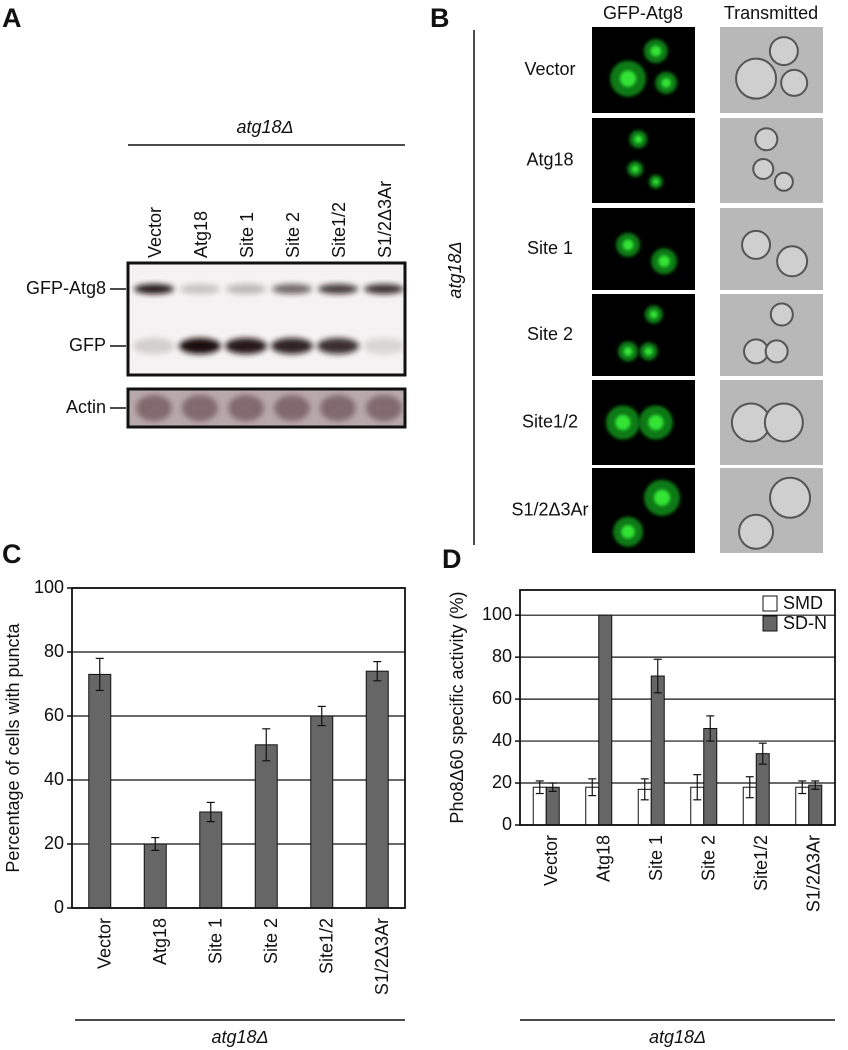 The image size is (848, 1050). What do you see at coordinates (269, 352) in the screenshot?
I see `bands` at bounding box center [269, 352].